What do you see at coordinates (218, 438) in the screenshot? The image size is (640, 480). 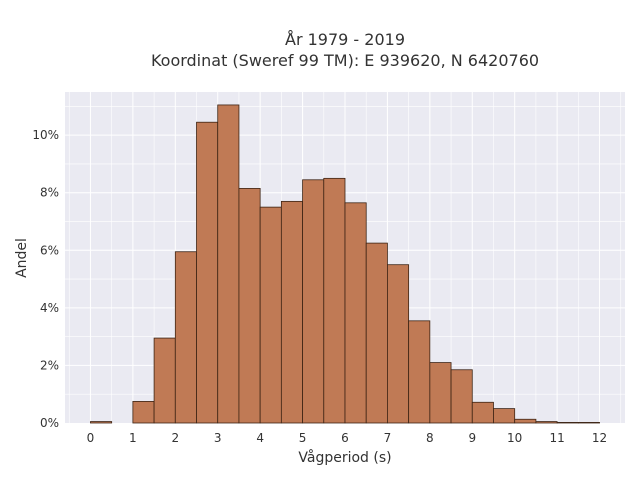 I see `x-tick-label: 3` at bounding box center [218, 438].